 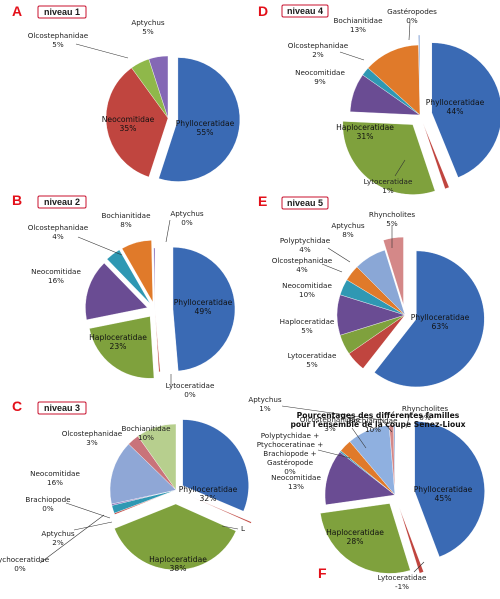 I want to click on panel-c-value-phylloceratidae: 32%, so click(x=208, y=498).